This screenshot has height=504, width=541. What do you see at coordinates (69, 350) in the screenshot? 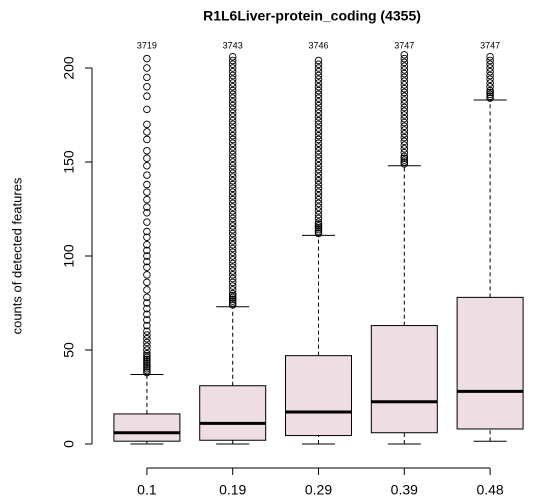
I see `y-tick-label: 50` at bounding box center [69, 350].